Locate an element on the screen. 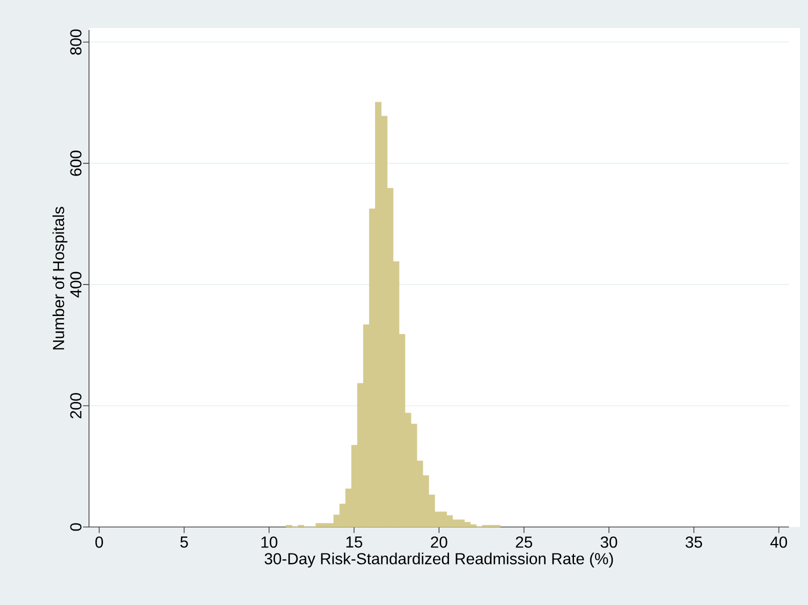 The height and width of the screenshot is (605, 808). y-tick-label: 0 is located at coordinates (76, 527).